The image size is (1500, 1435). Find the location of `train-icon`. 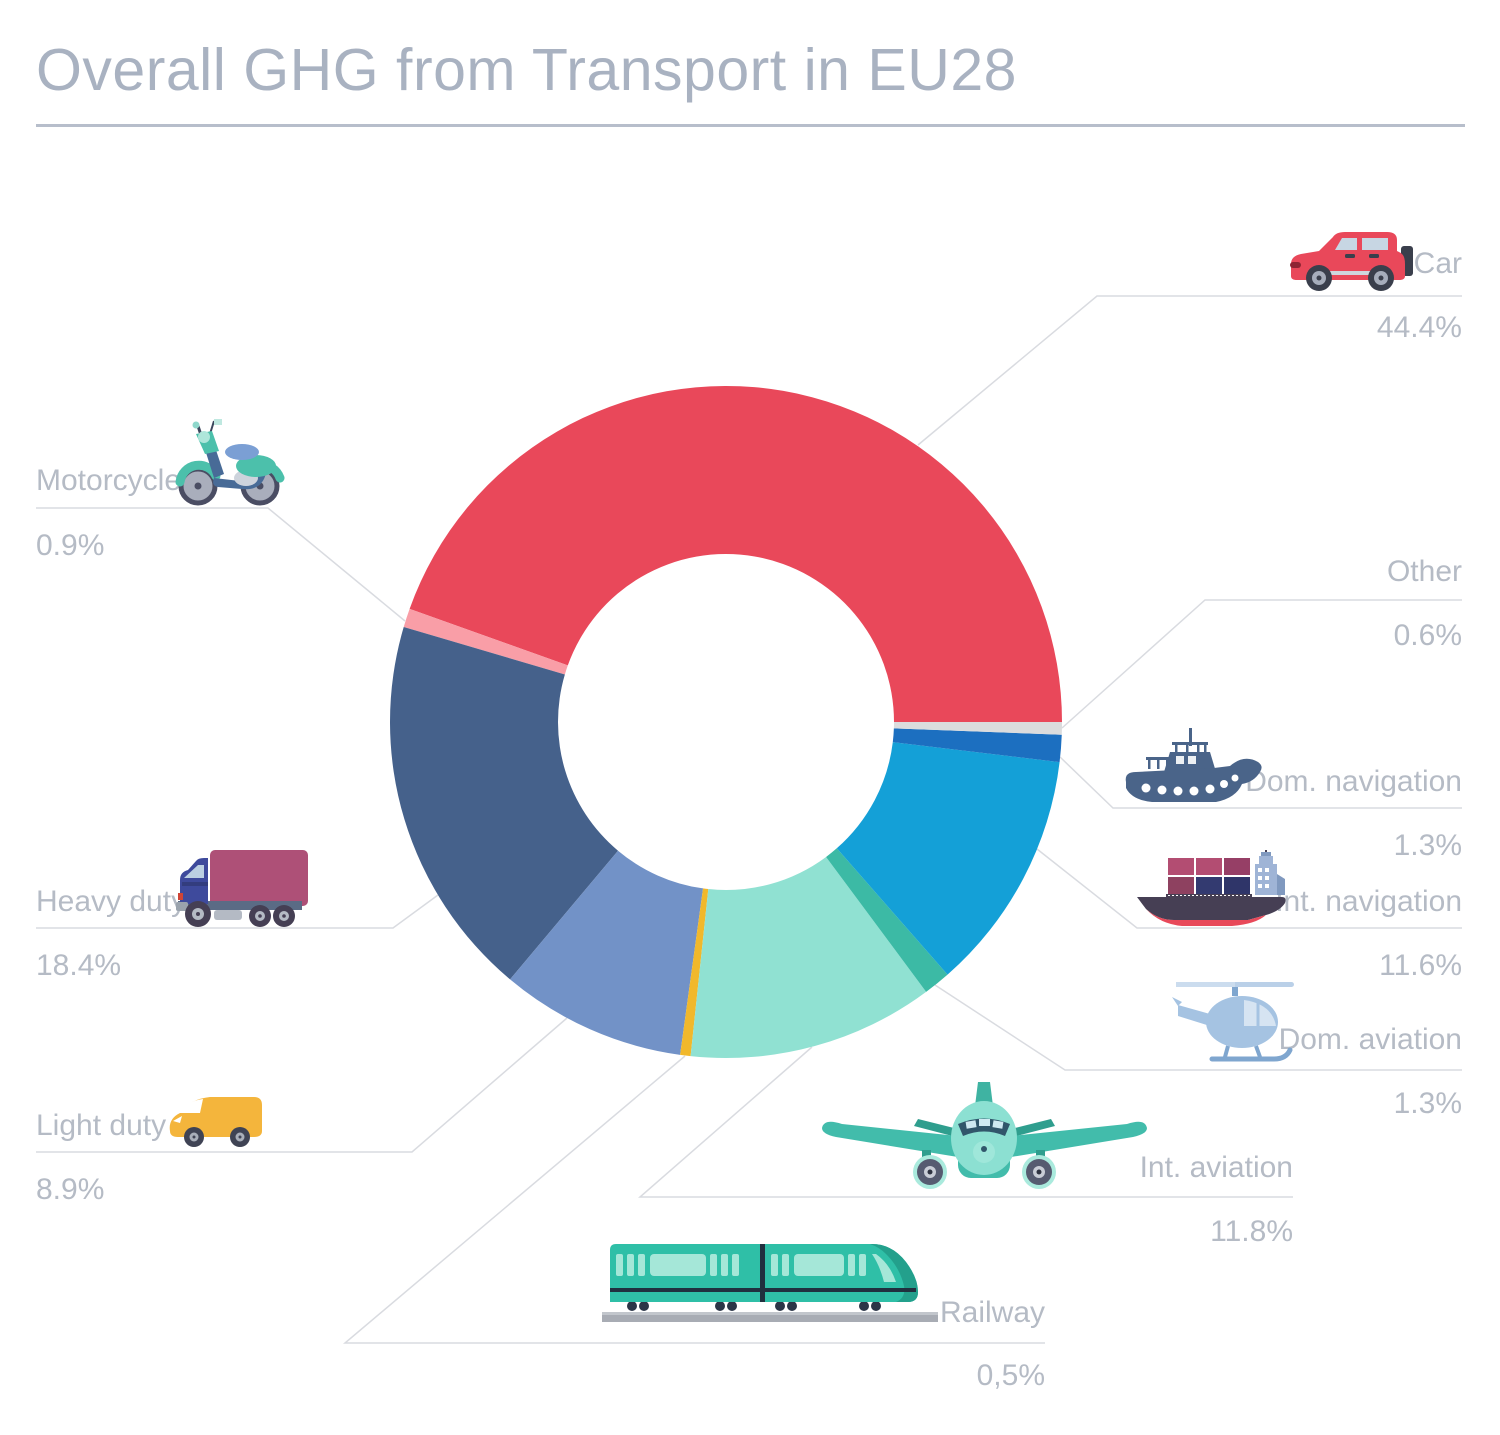

train-icon is located at coordinates (770, 1283).